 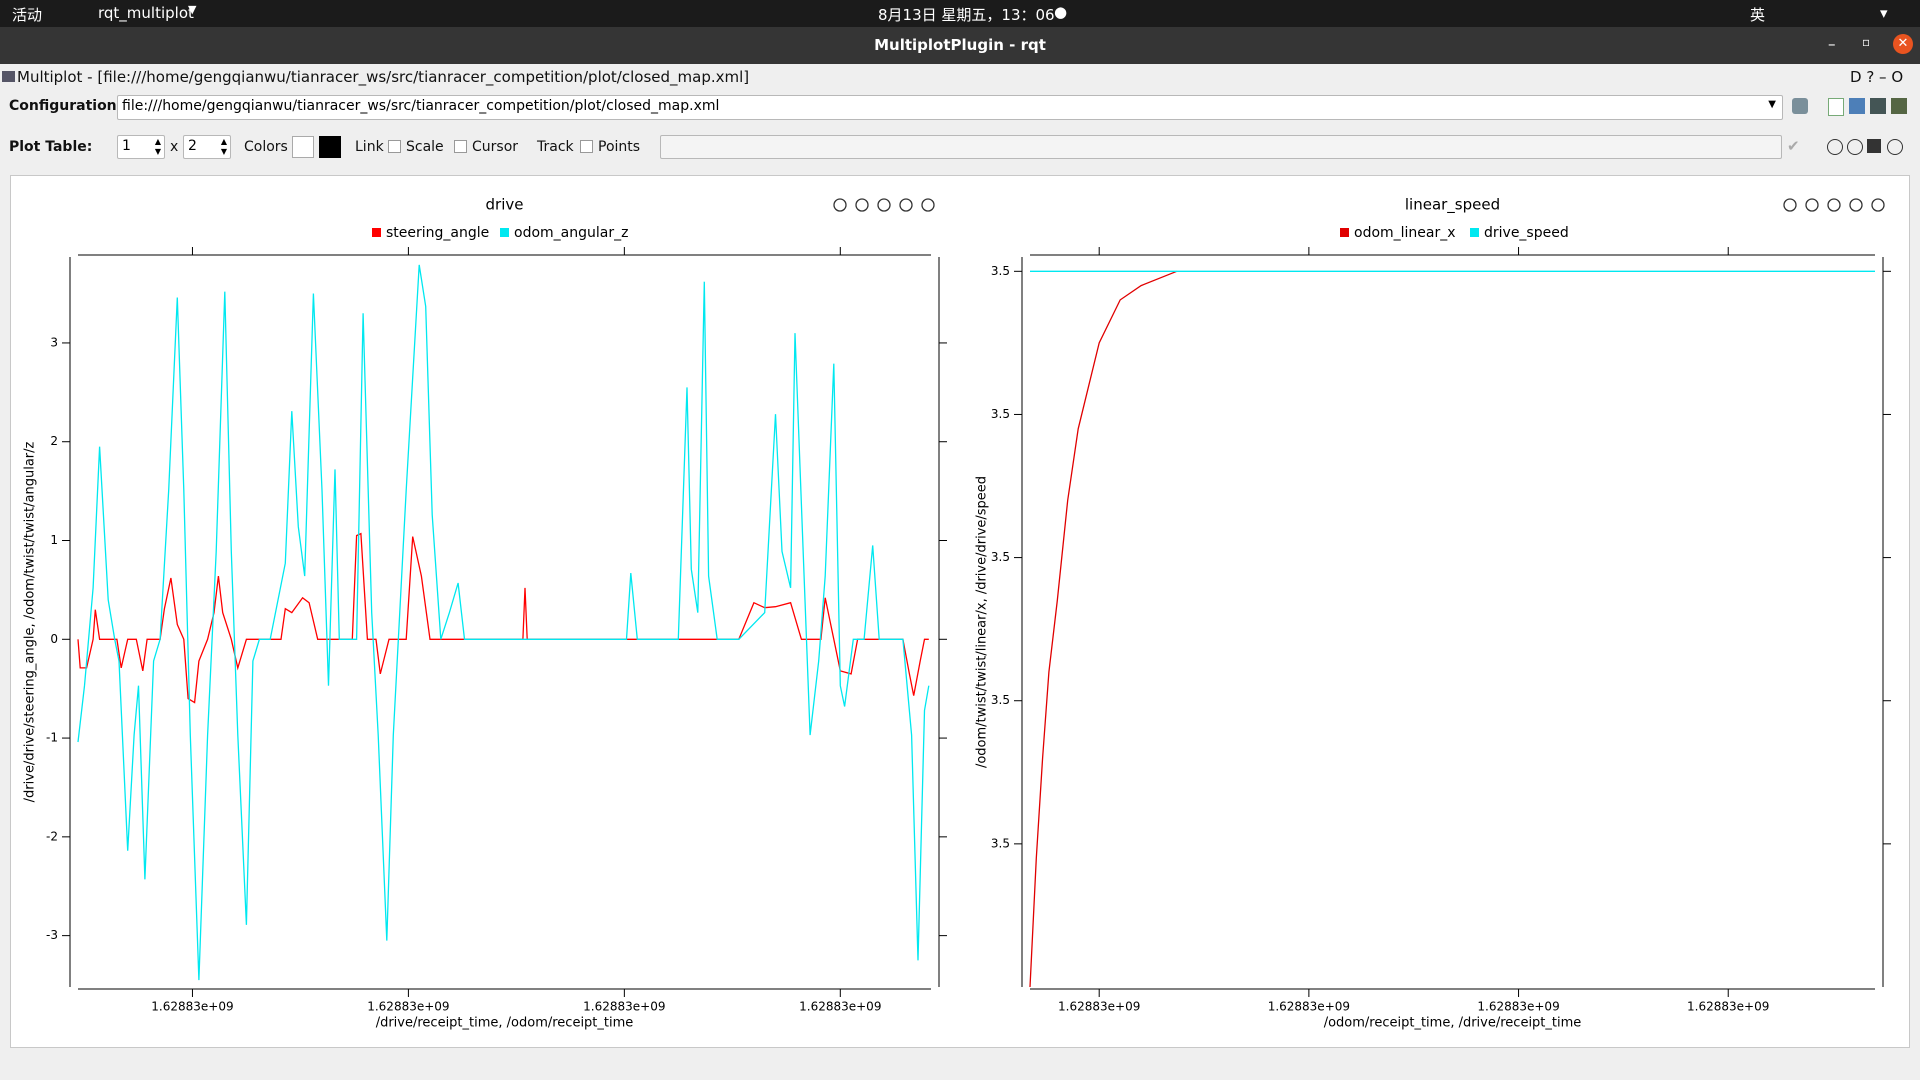 What do you see at coordinates (1793, 146) in the screenshot?
I see `apply-button: ✔` at bounding box center [1793, 146].